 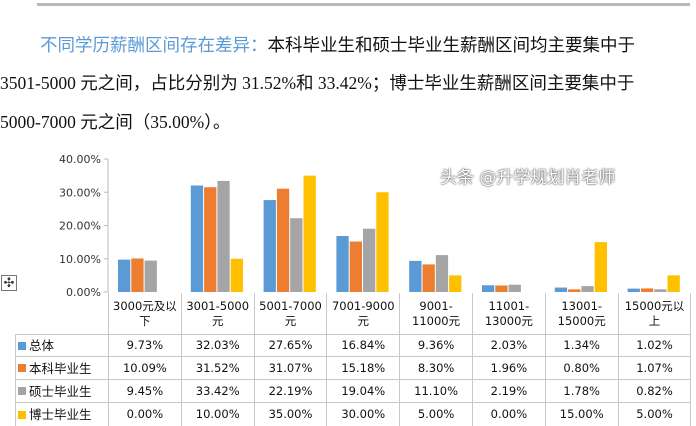 I want to click on y-tick-label: 10.00%, so click(x=80, y=259).